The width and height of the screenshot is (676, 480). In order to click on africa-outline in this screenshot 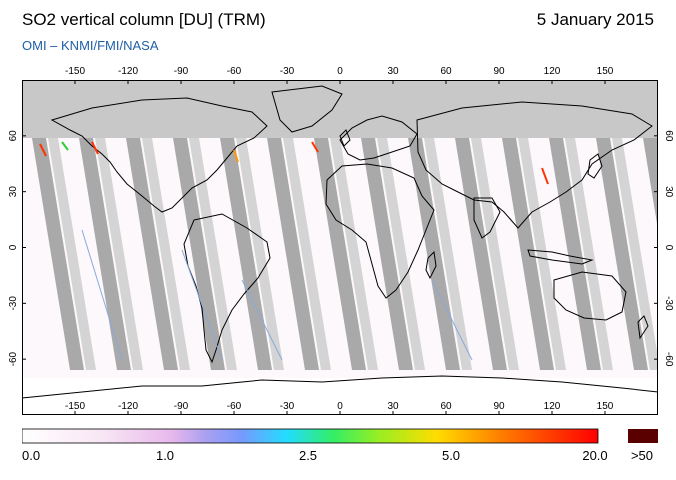, I will do `click(380, 231)`.